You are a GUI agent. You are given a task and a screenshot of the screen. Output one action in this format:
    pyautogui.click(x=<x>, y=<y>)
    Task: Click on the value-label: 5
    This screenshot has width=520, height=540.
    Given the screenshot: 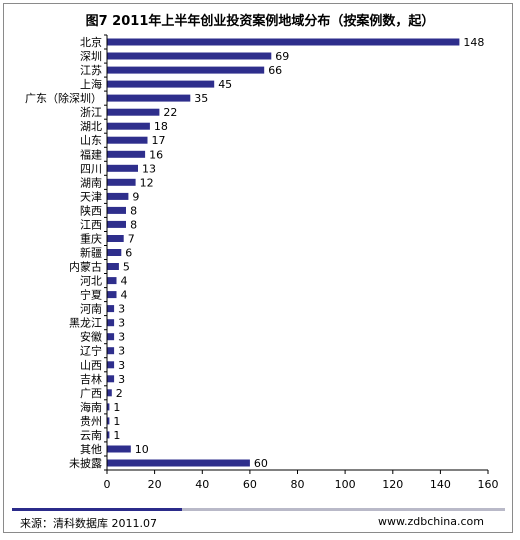 What is the action you would take?
    pyautogui.click(x=126, y=267)
    